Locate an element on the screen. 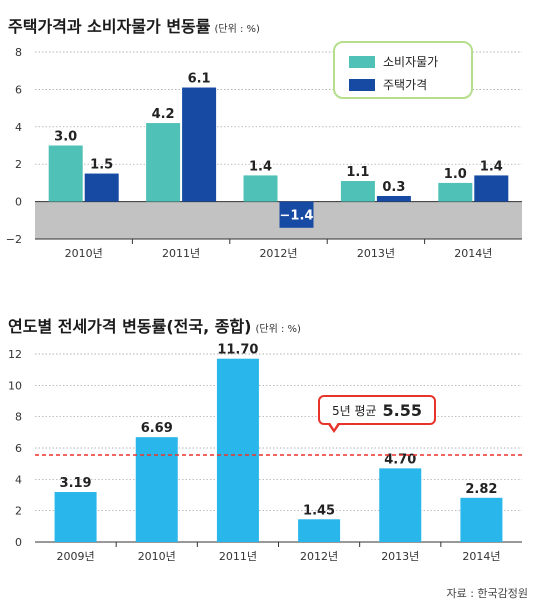 The width and height of the screenshot is (540, 608). data-label: 0.3 is located at coordinates (393, 187).